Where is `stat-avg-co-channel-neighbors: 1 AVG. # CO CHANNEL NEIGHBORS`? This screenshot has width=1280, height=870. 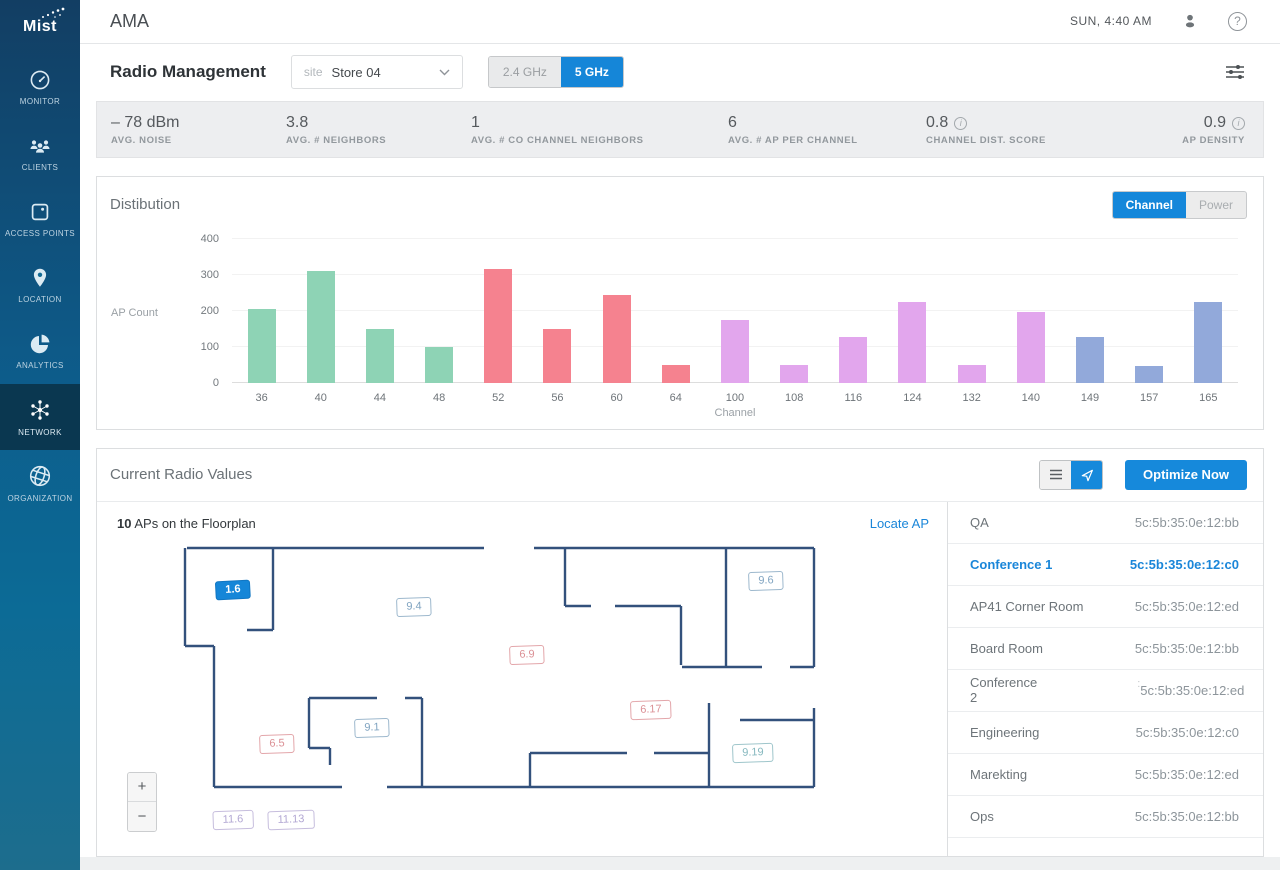 stat-avg-co-channel-neighbors: 1 AVG. # CO CHANNEL NEIGHBORS is located at coordinates (599, 129).